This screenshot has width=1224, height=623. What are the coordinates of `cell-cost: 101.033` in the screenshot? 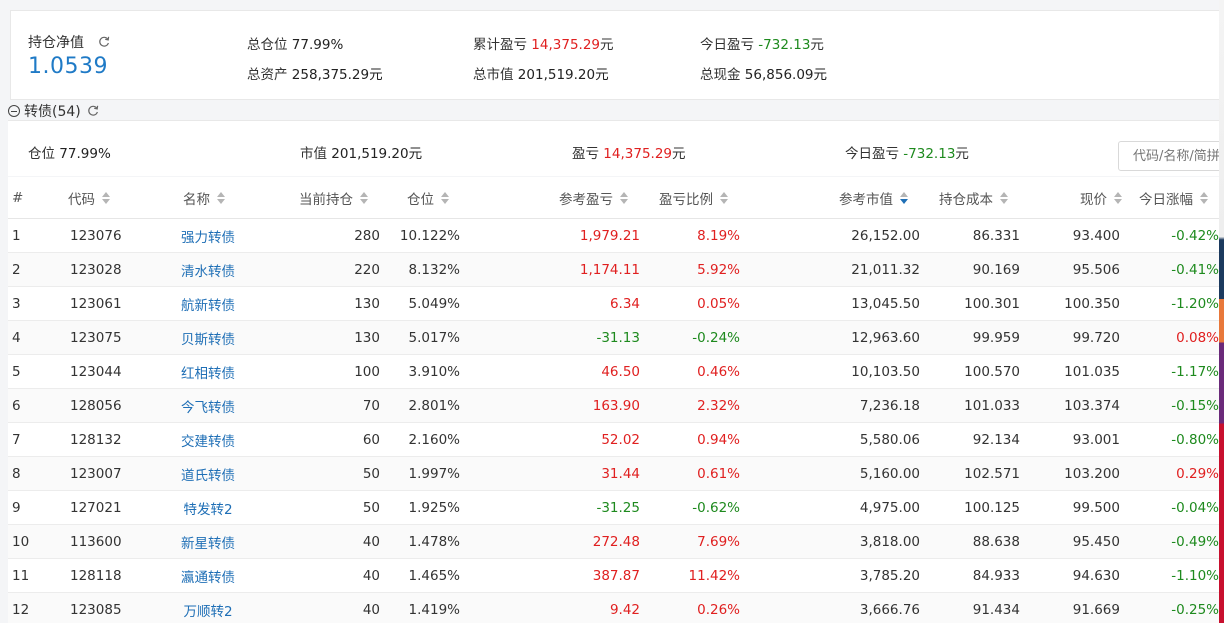 It's located at (970, 405).